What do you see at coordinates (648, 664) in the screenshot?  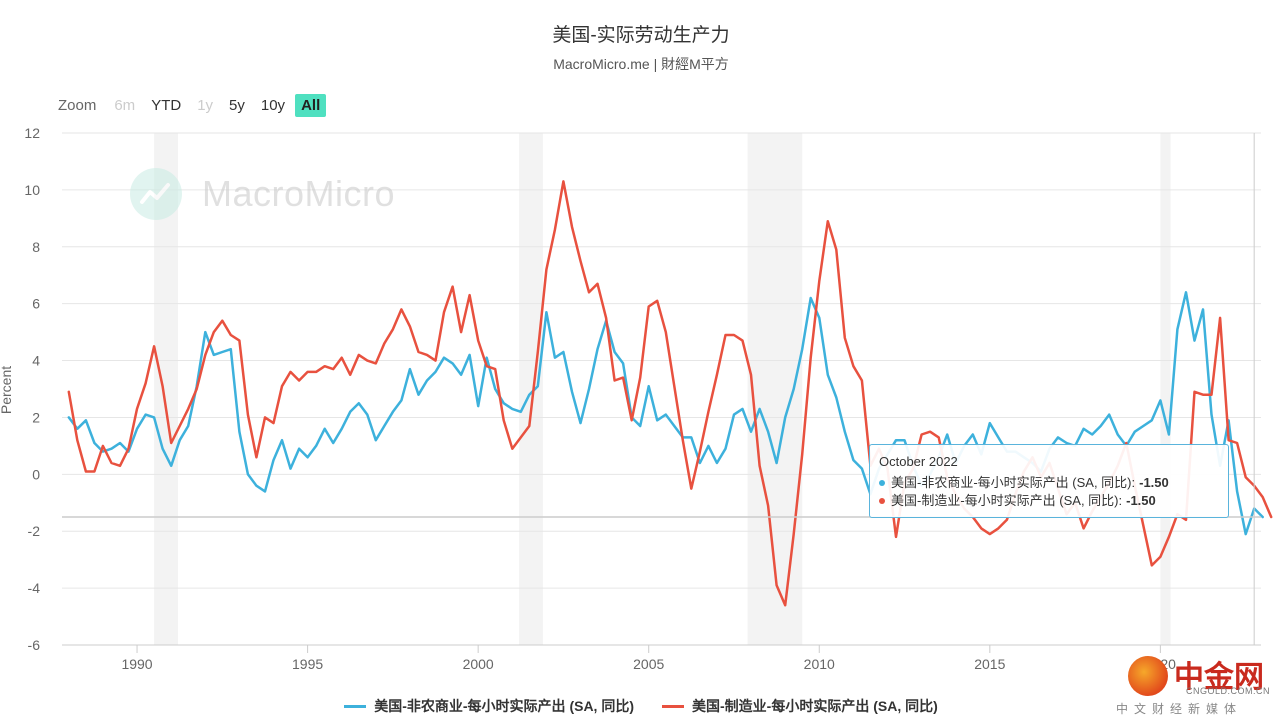 I see `x-tick-label: 2005` at bounding box center [648, 664].